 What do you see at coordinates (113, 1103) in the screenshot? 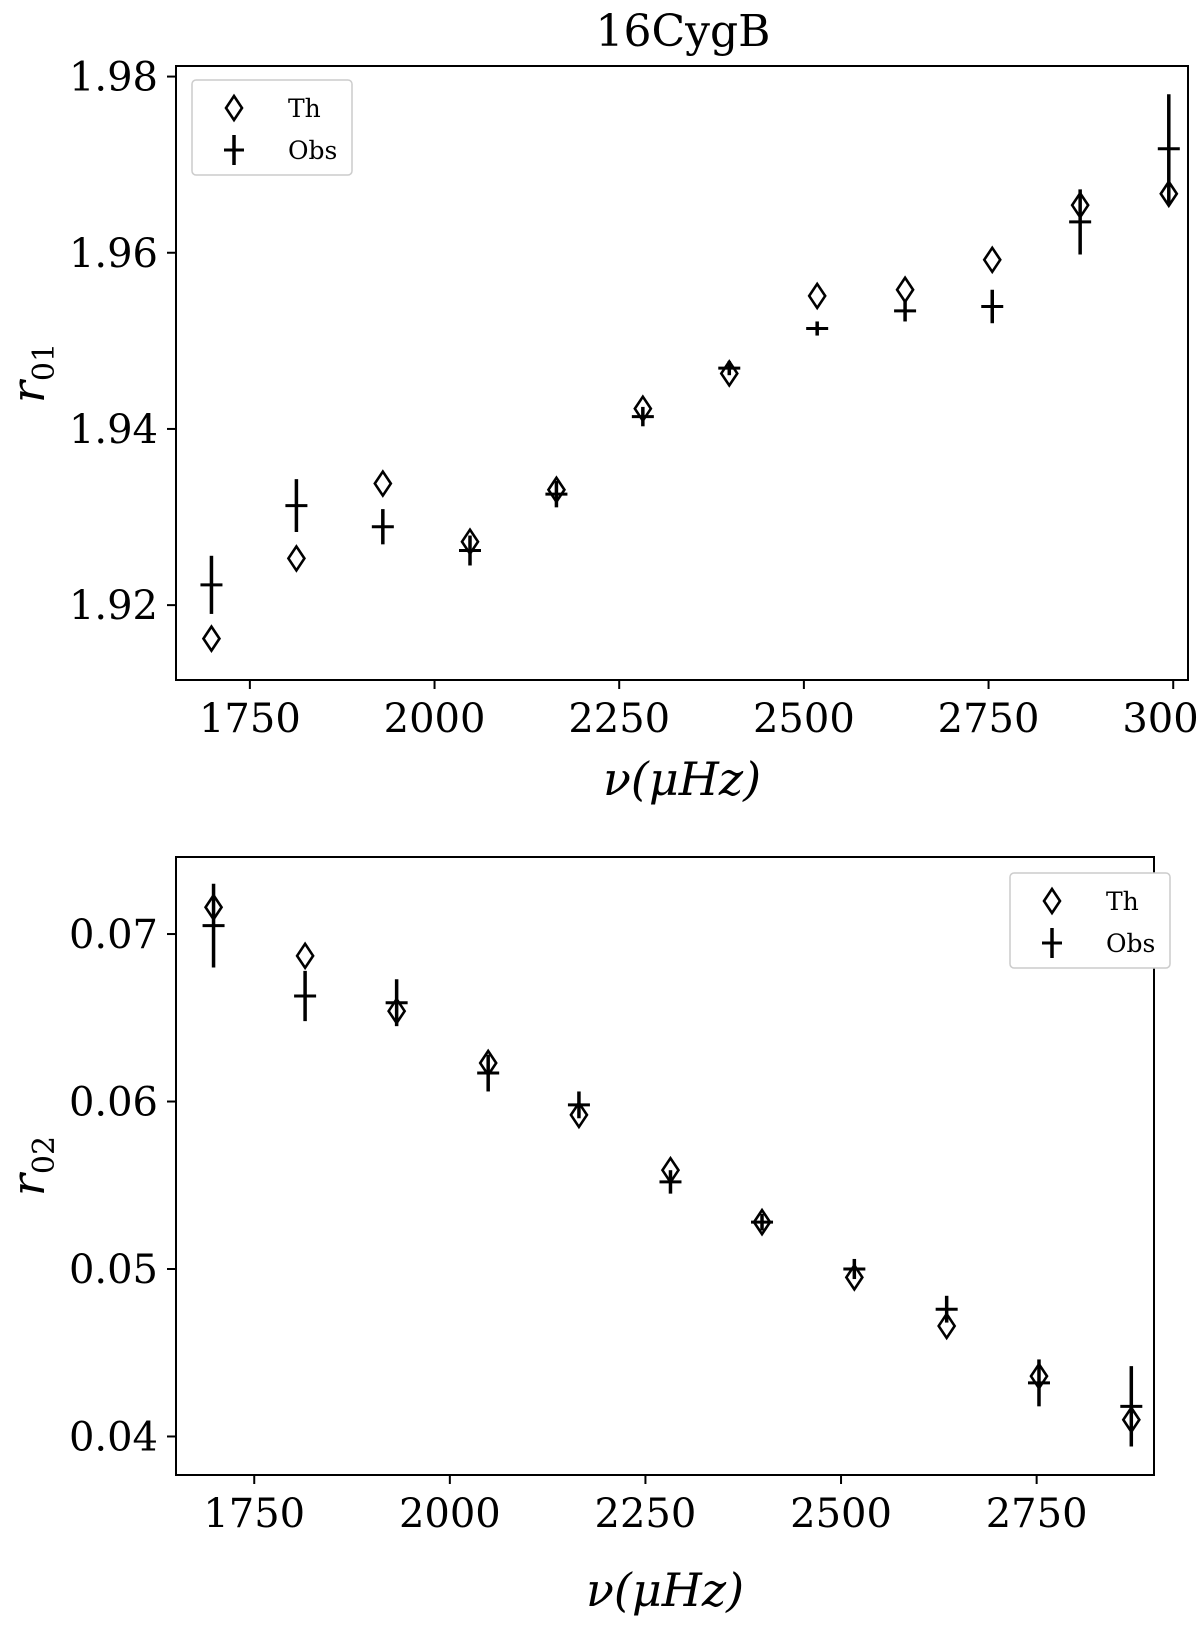
I see `y-tick-label: 0.06` at bounding box center [113, 1103].